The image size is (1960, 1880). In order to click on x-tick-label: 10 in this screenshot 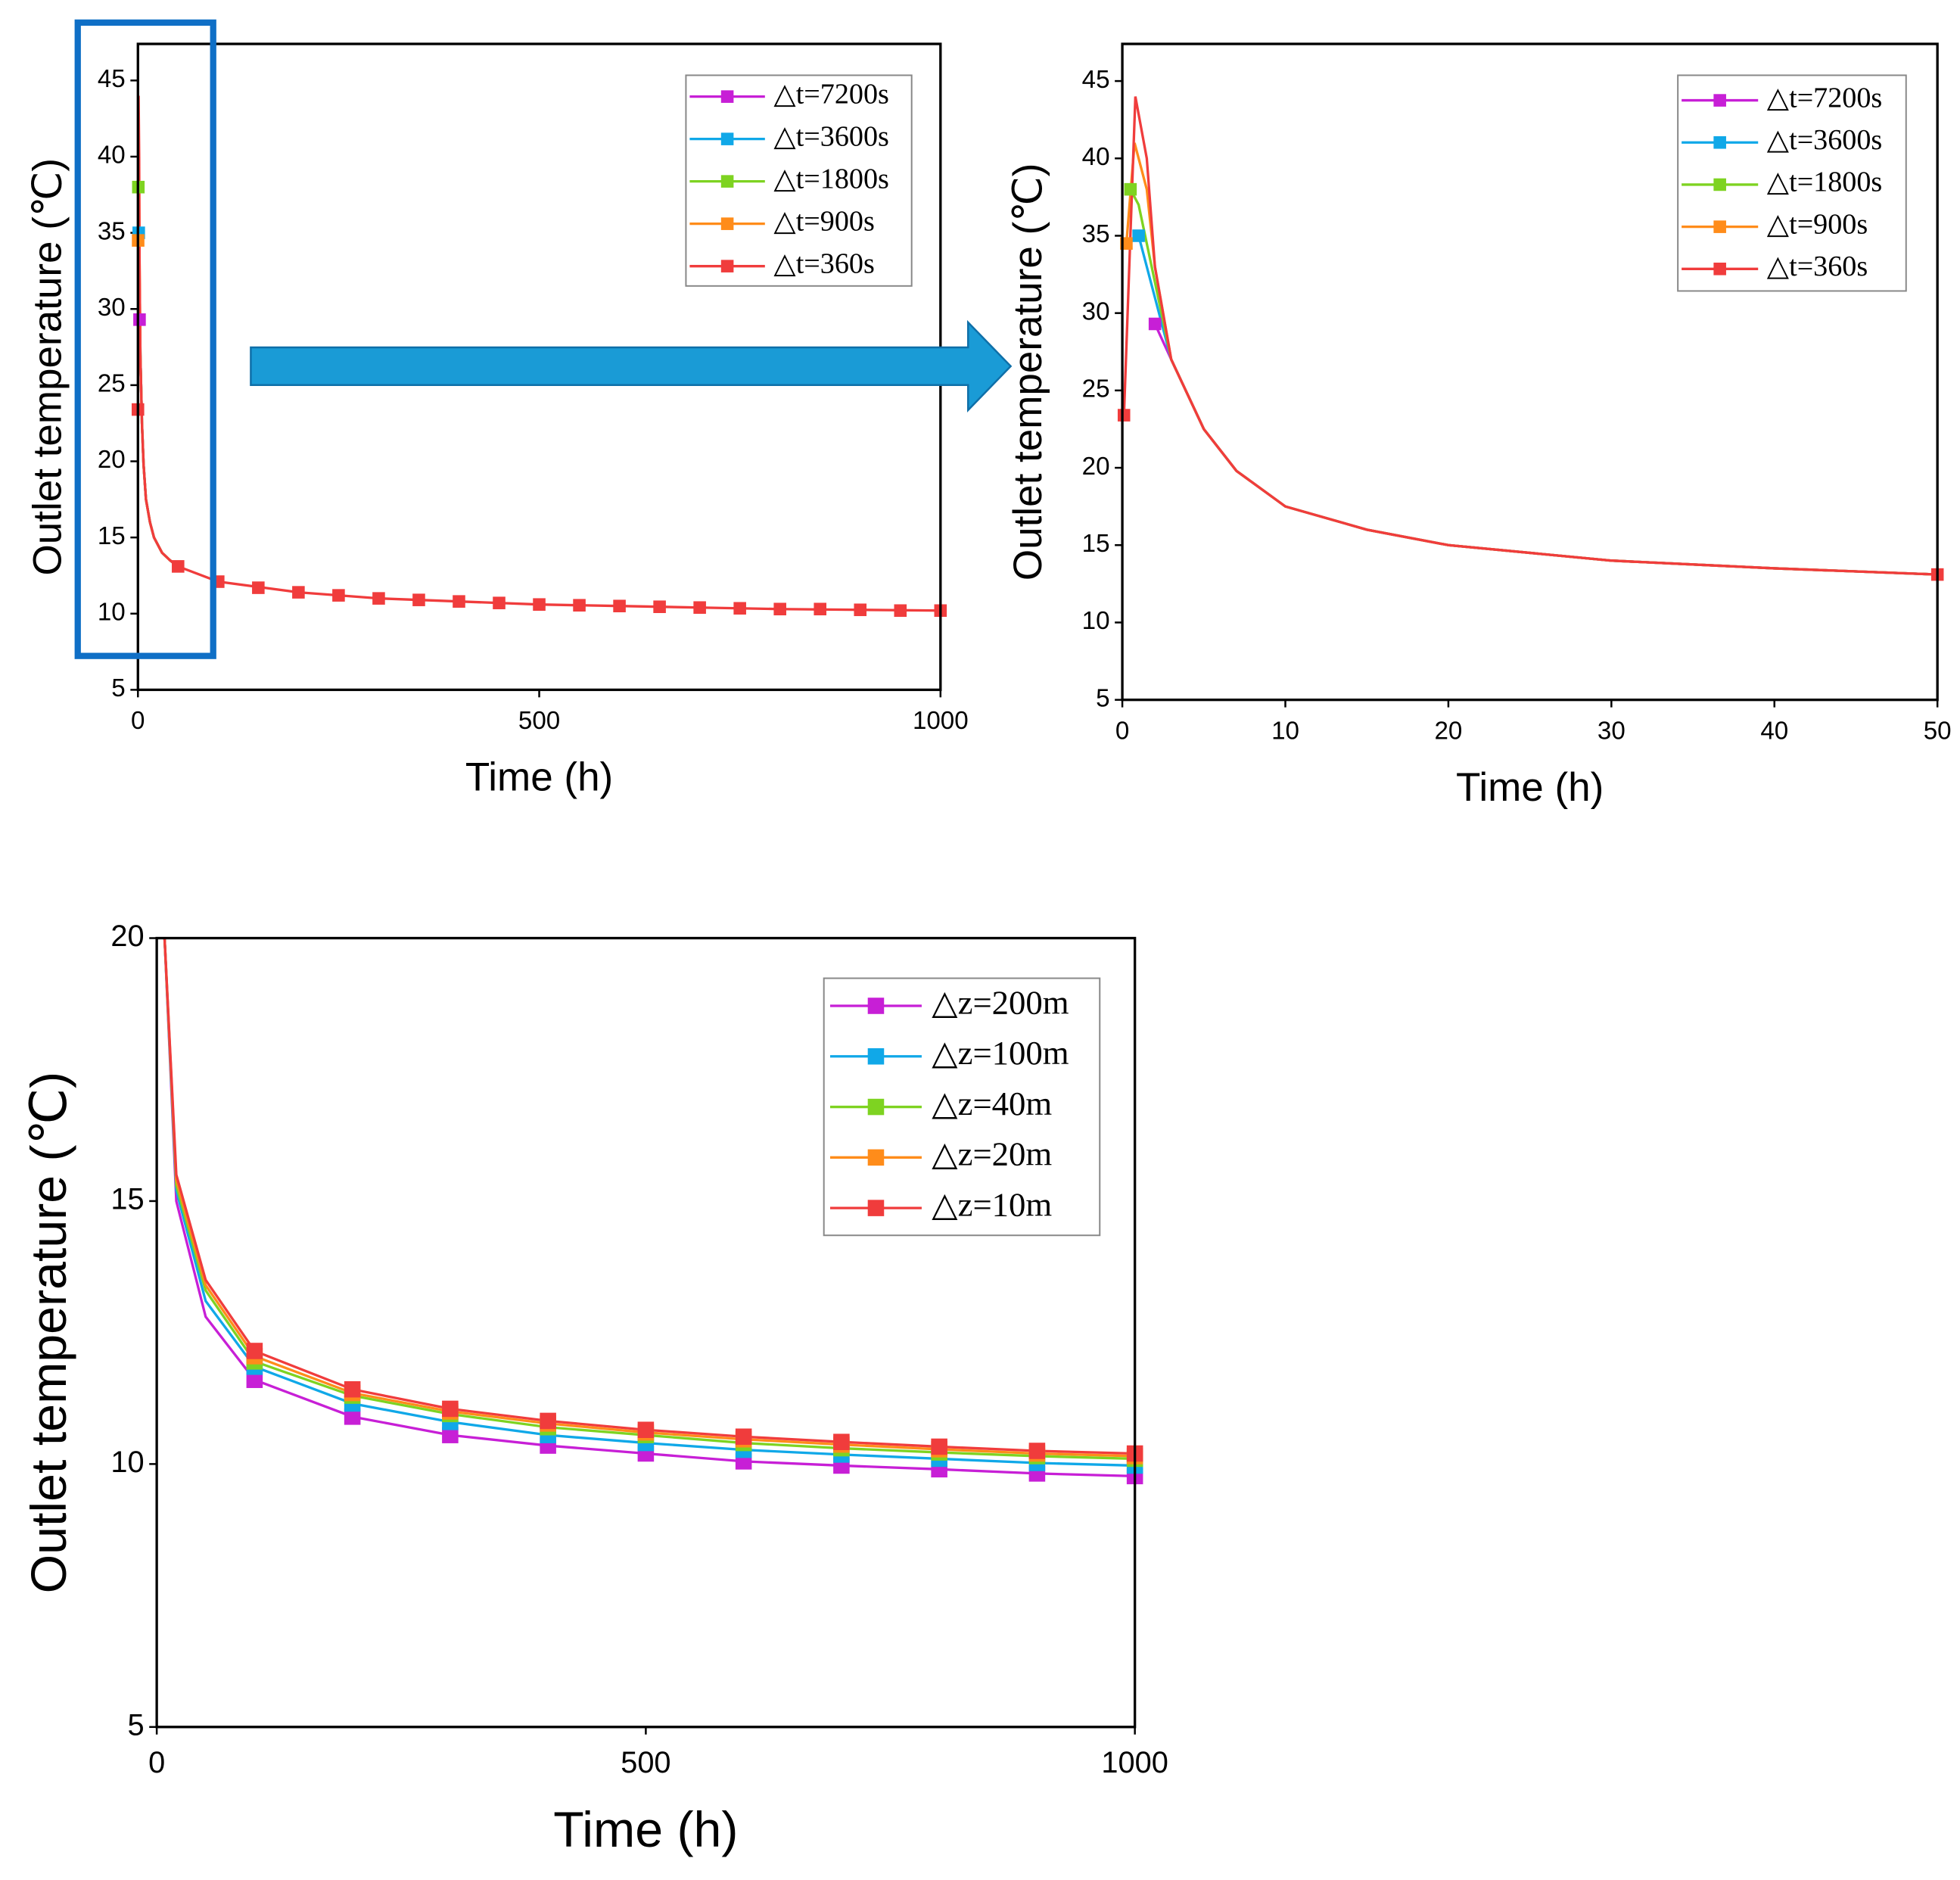, I will do `click(1285, 731)`.